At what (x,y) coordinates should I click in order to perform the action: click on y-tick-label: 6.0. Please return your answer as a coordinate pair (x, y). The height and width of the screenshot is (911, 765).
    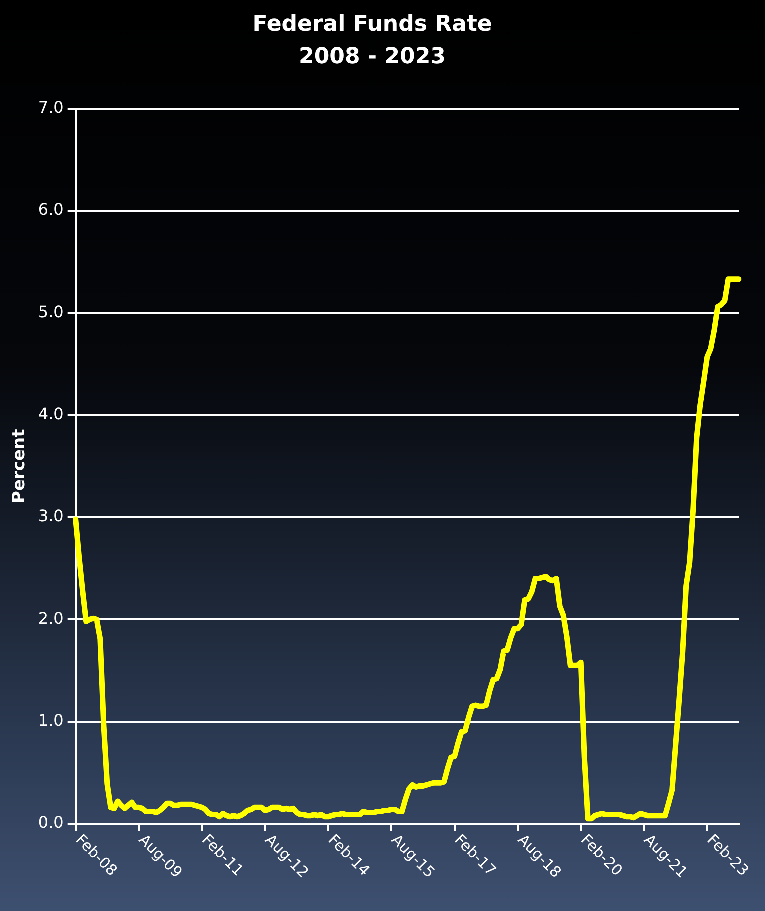
    Looking at the image, I should click on (51, 210).